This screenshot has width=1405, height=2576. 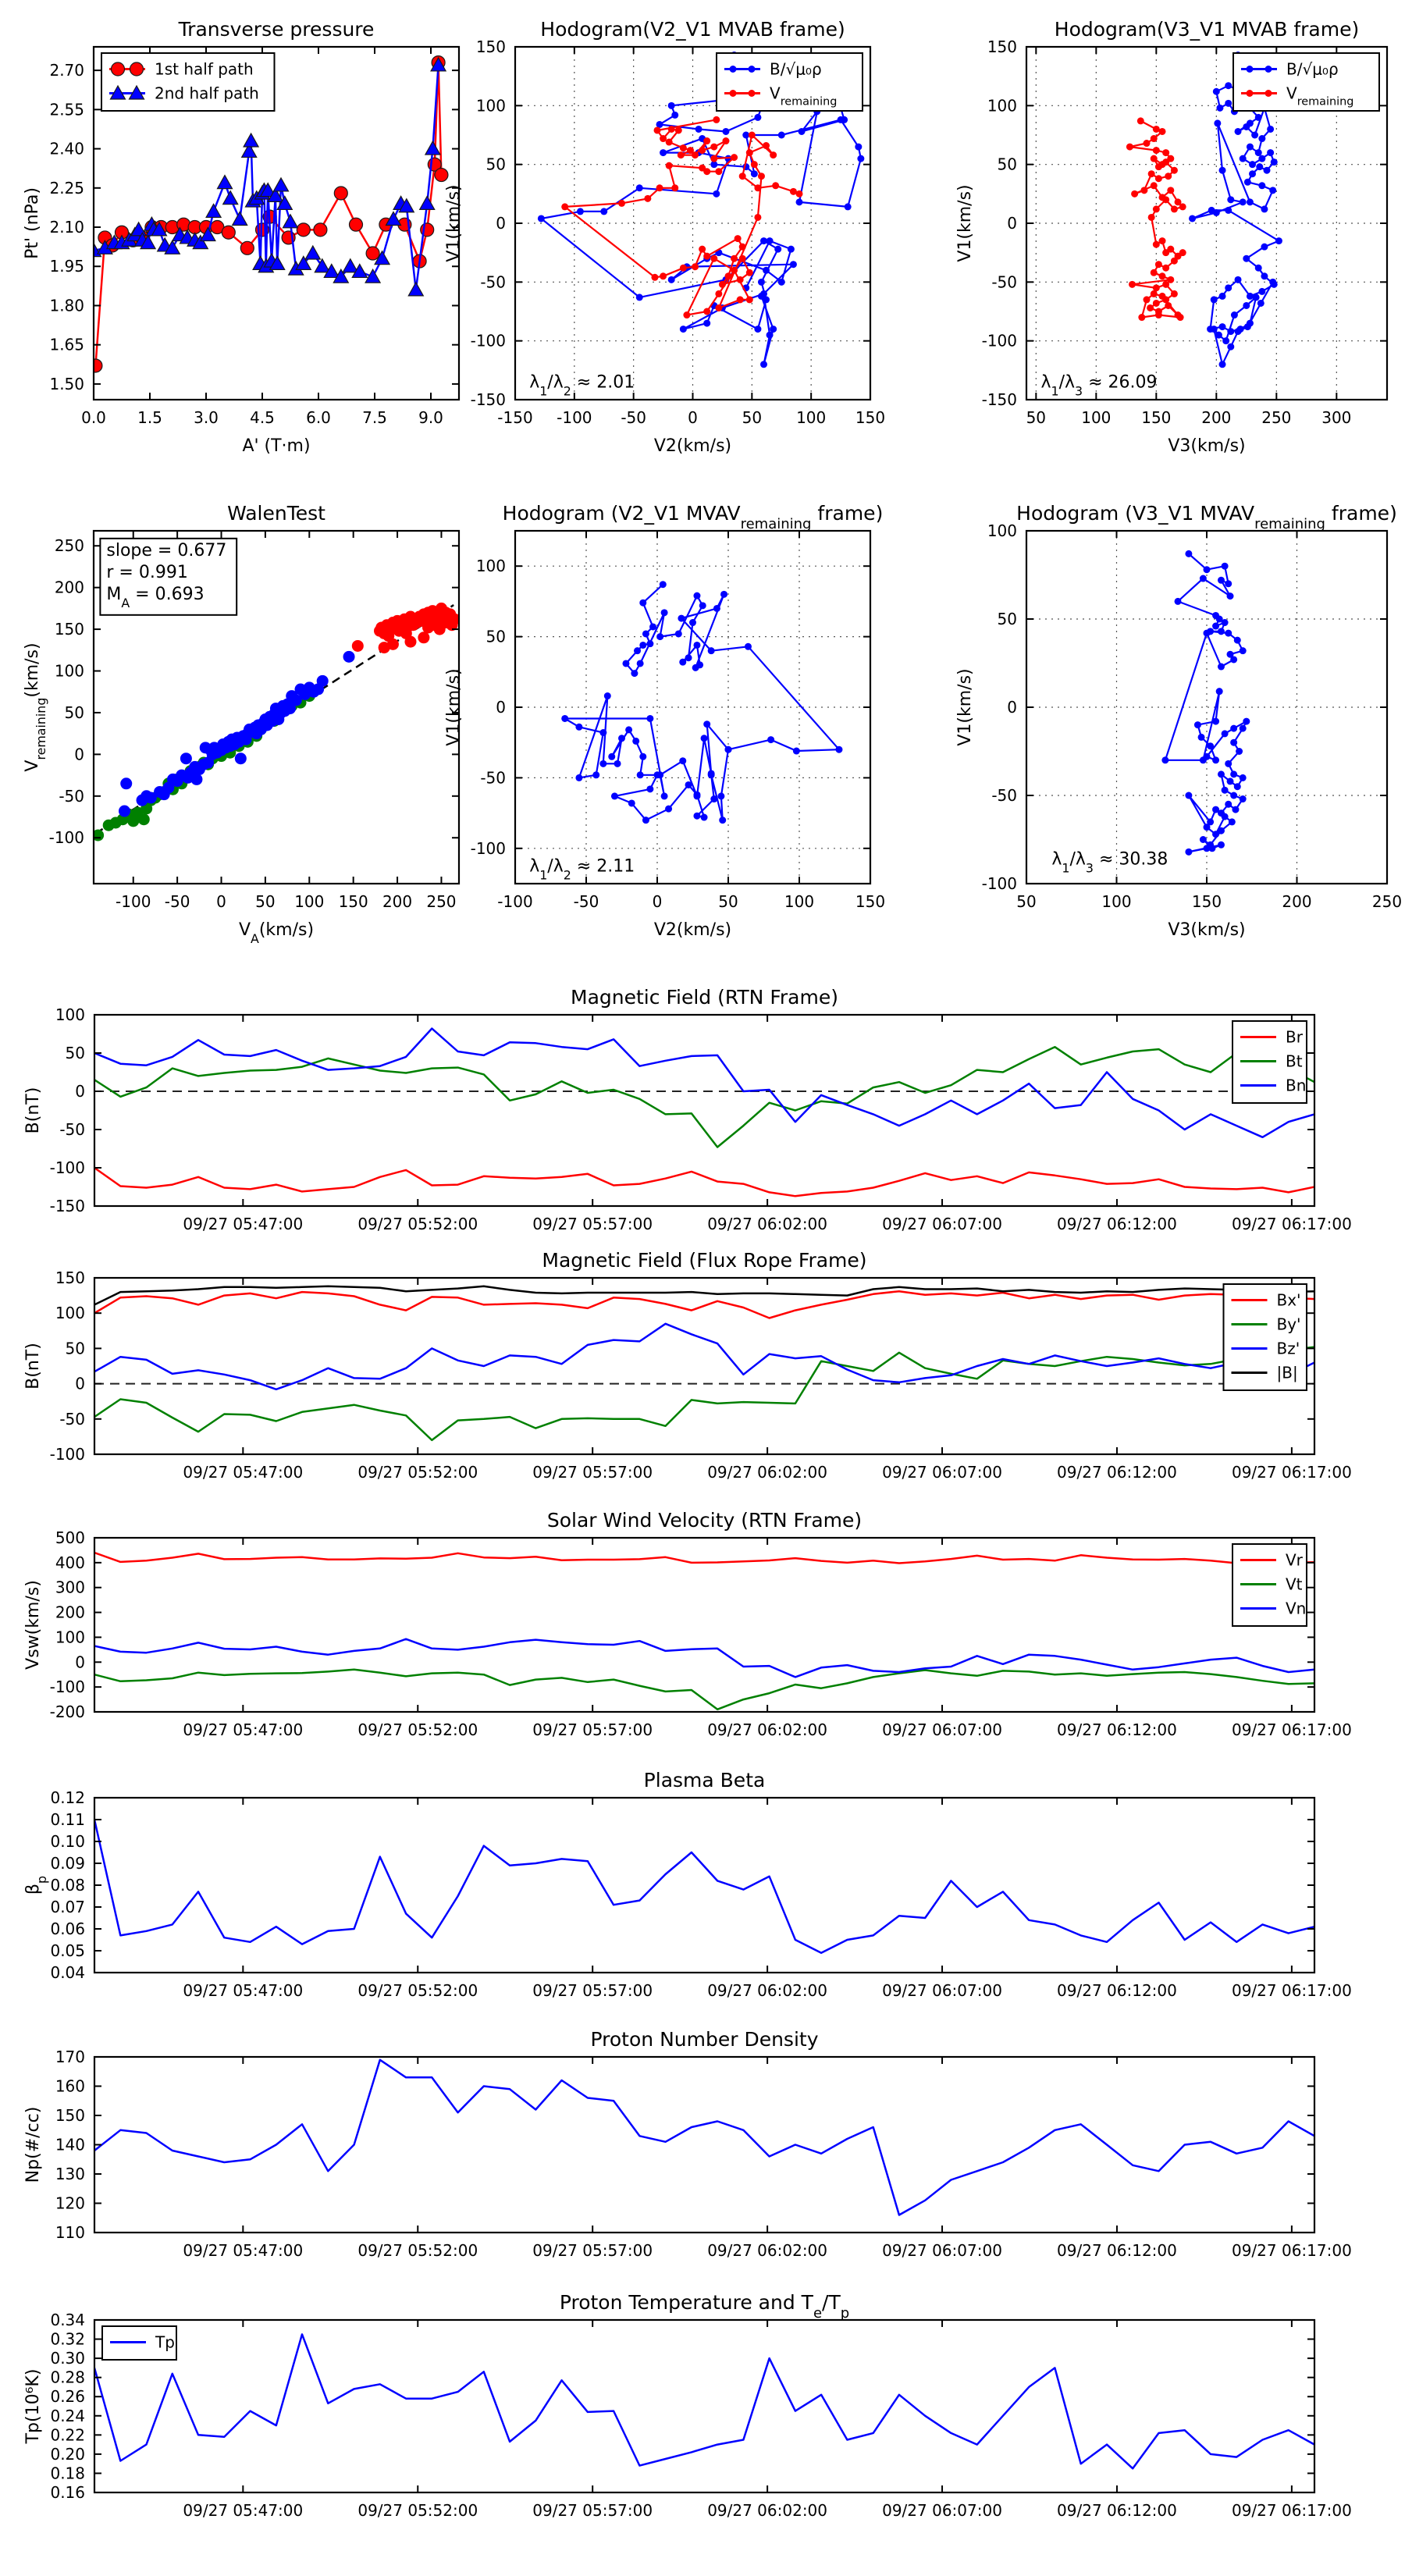 I want to click on x-axis-label: V3(km/s), so click(x=1207, y=446).